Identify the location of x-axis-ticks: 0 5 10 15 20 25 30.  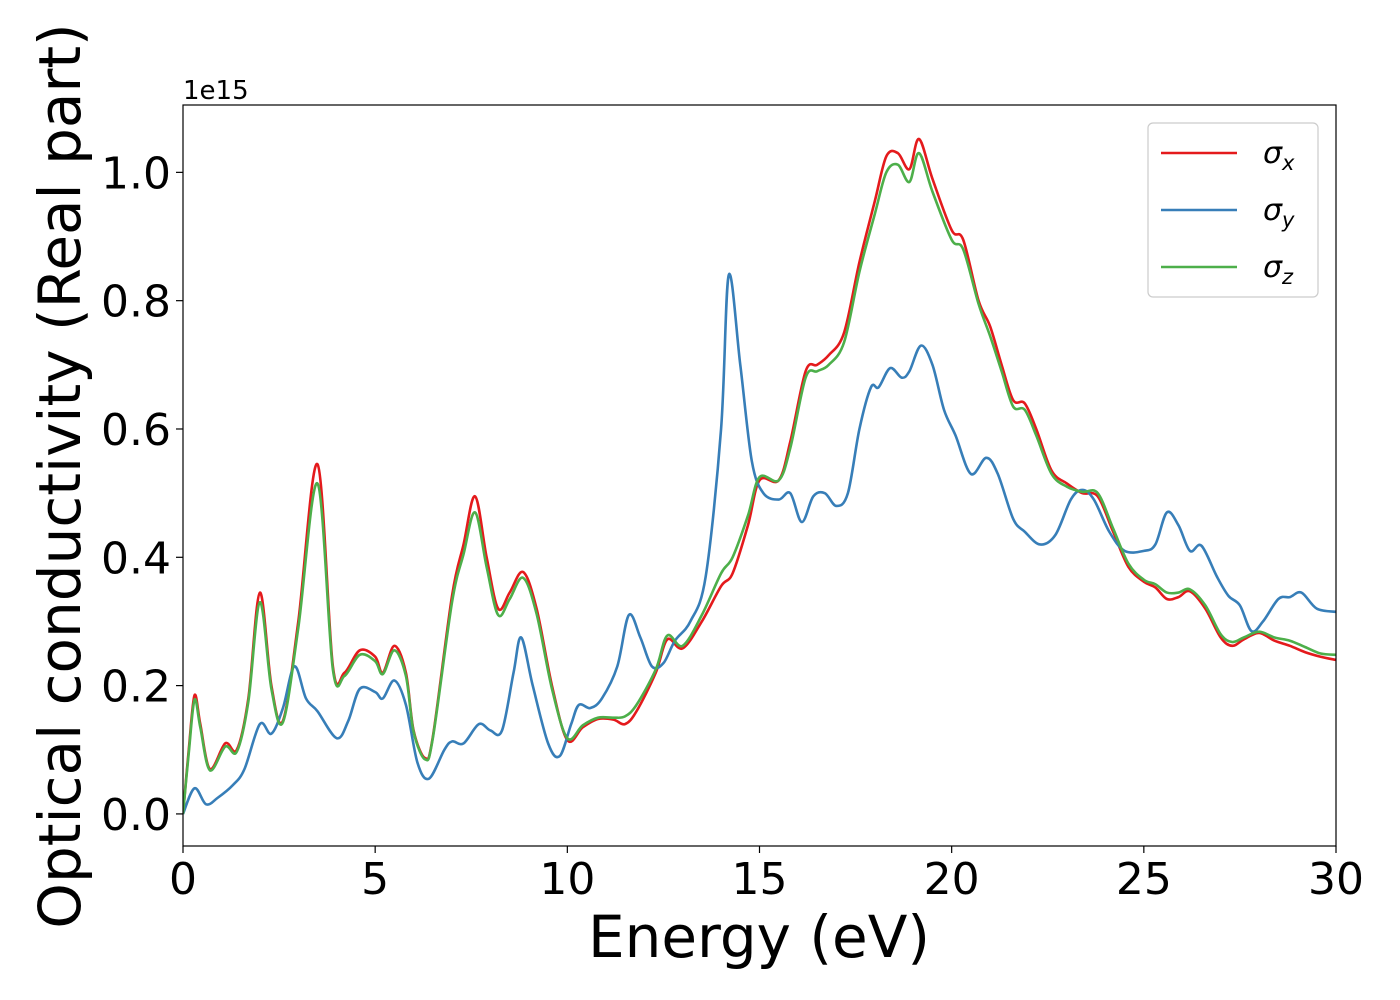
(766, 875).